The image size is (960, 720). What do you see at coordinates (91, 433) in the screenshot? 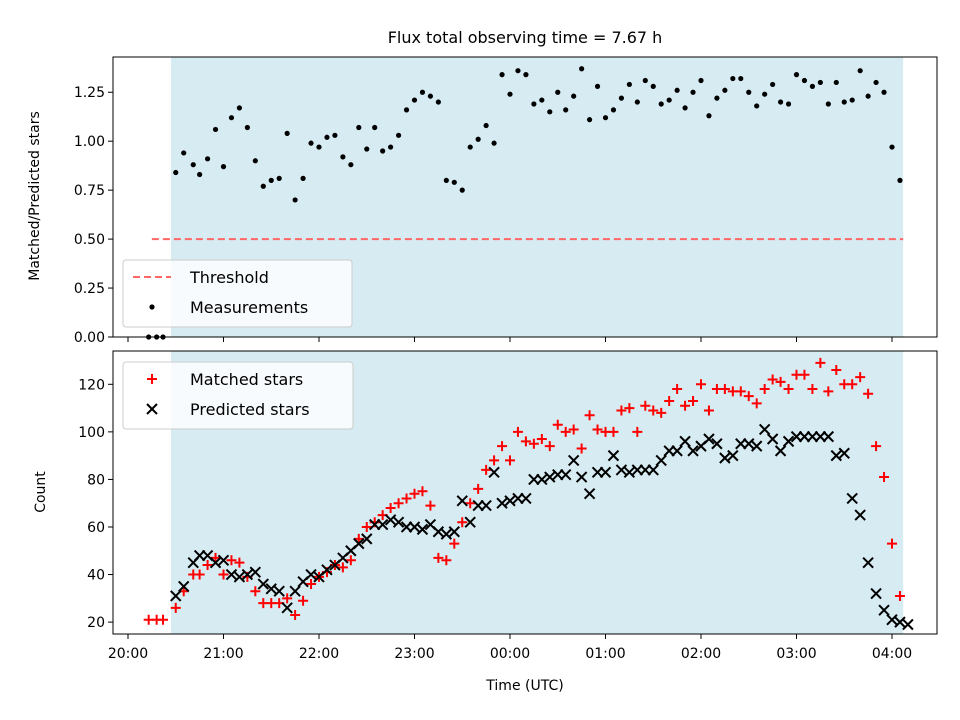
I see `y-tick-label: 100` at bounding box center [91, 433].